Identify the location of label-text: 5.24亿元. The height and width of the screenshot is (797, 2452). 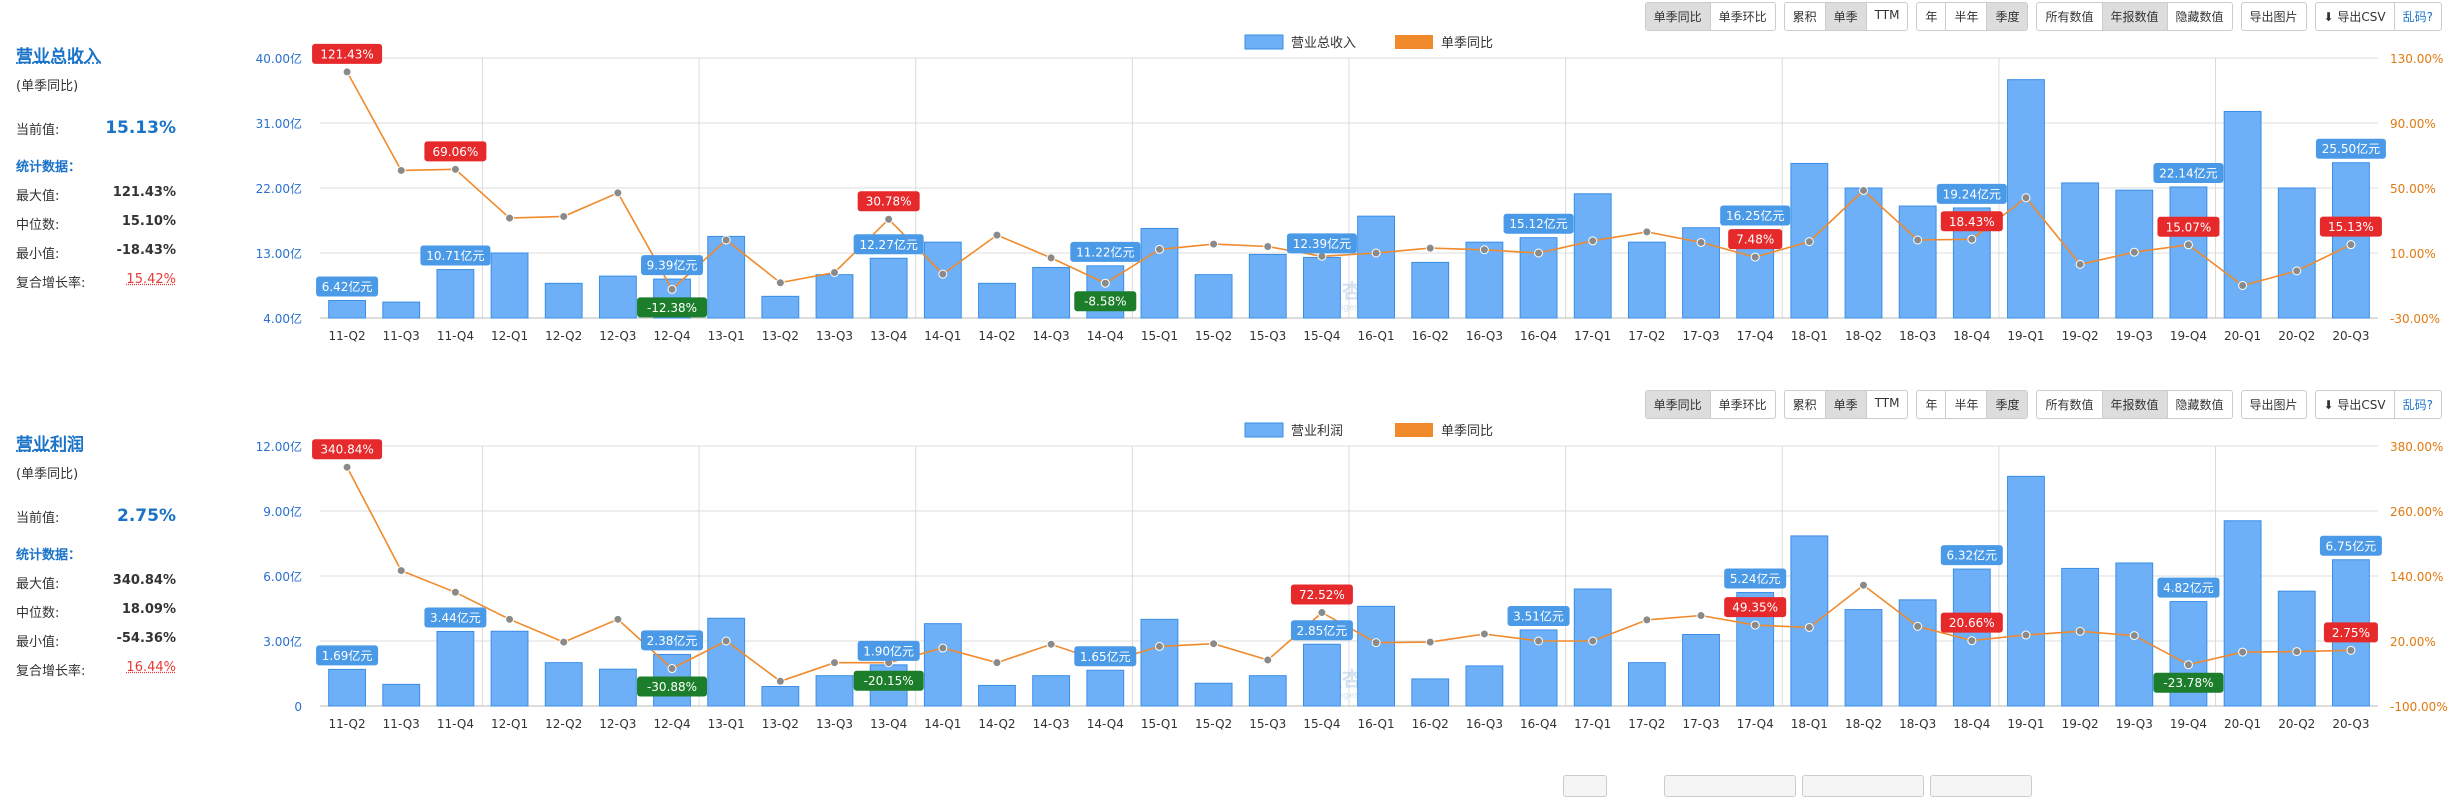
(1755, 578).